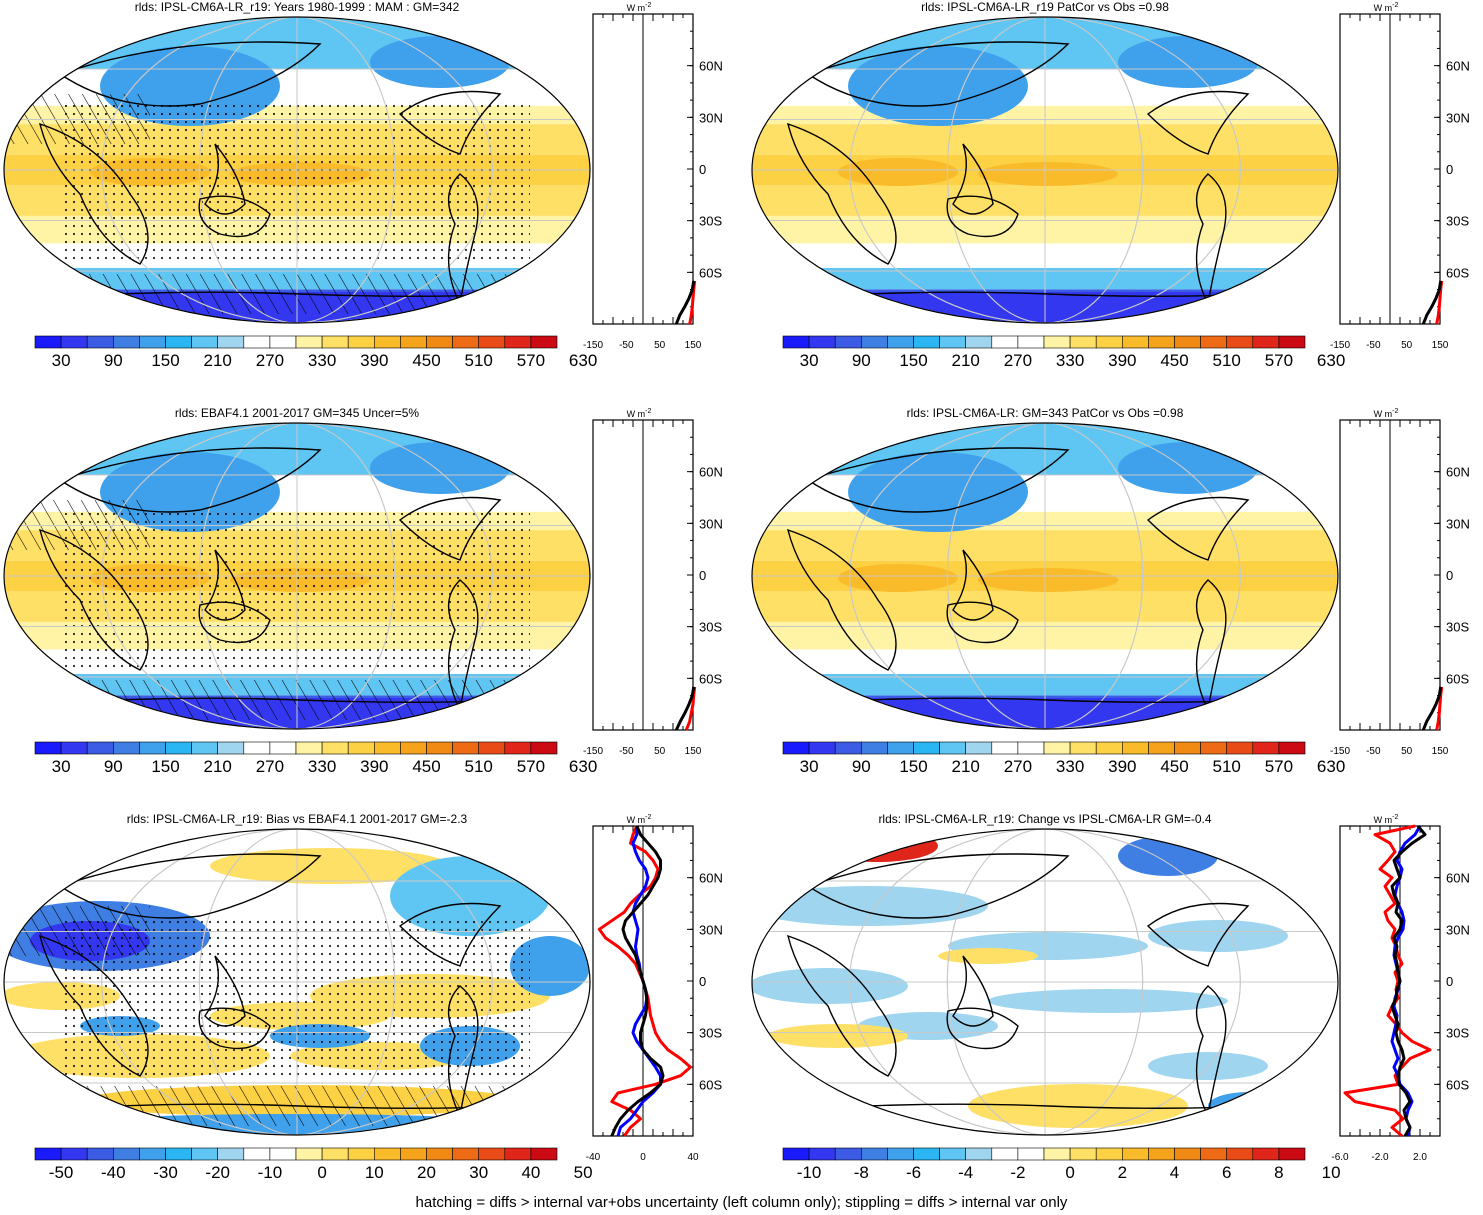 This screenshot has height=1215, width=1483. Describe the element at coordinates (1045, 576) in the screenshot. I see `graticule-lon` at that location.